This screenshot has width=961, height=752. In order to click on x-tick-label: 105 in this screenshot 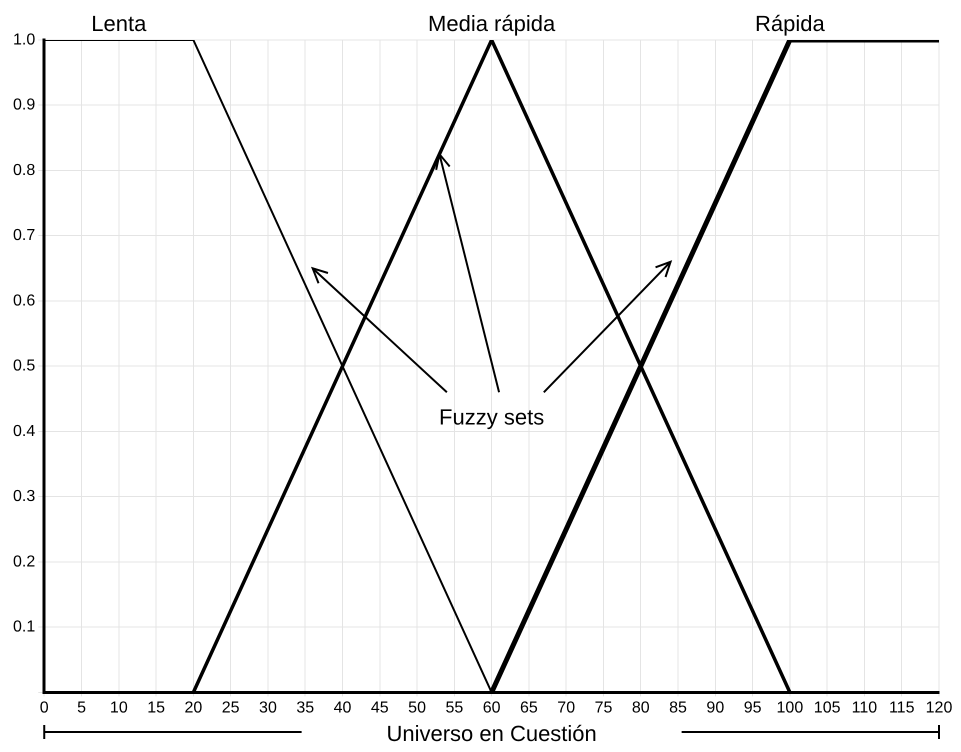, I will do `click(827, 707)`.